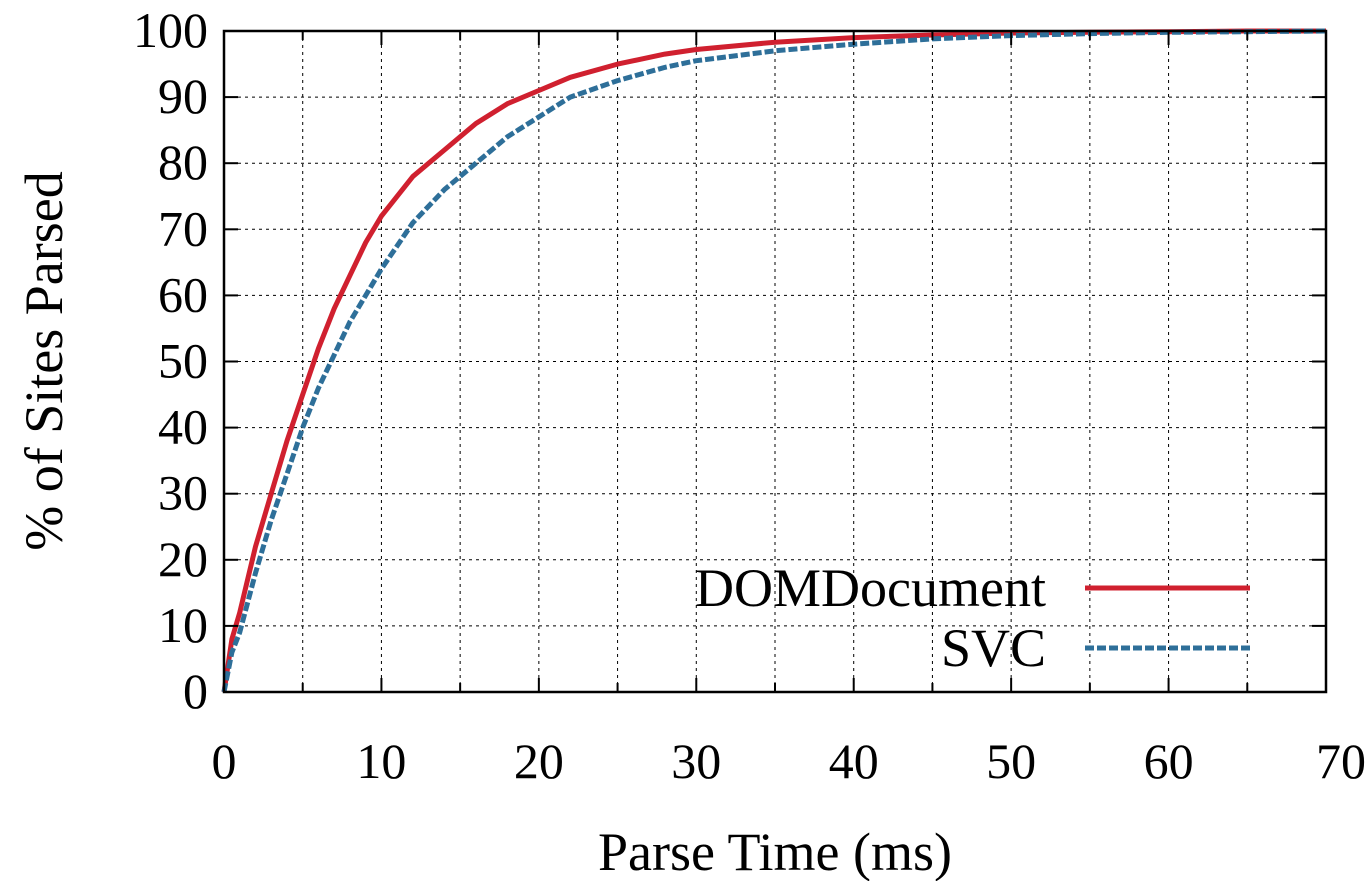 The width and height of the screenshot is (1371, 881). What do you see at coordinates (170, 30) in the screenshot?
I see `y-tick-label: 100` at bounding box center [170, 30].